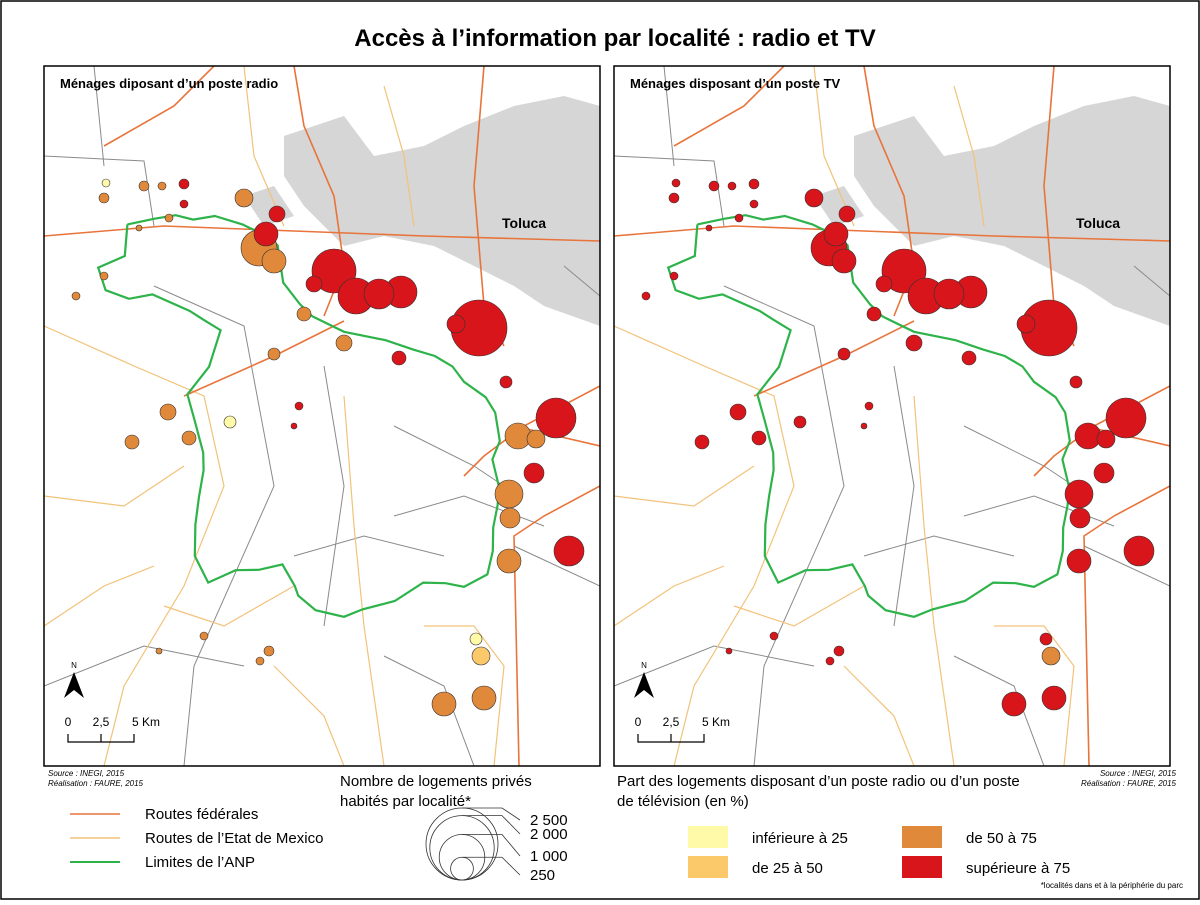  I want to click on scale-label: 5 Km, so click(146, 722).